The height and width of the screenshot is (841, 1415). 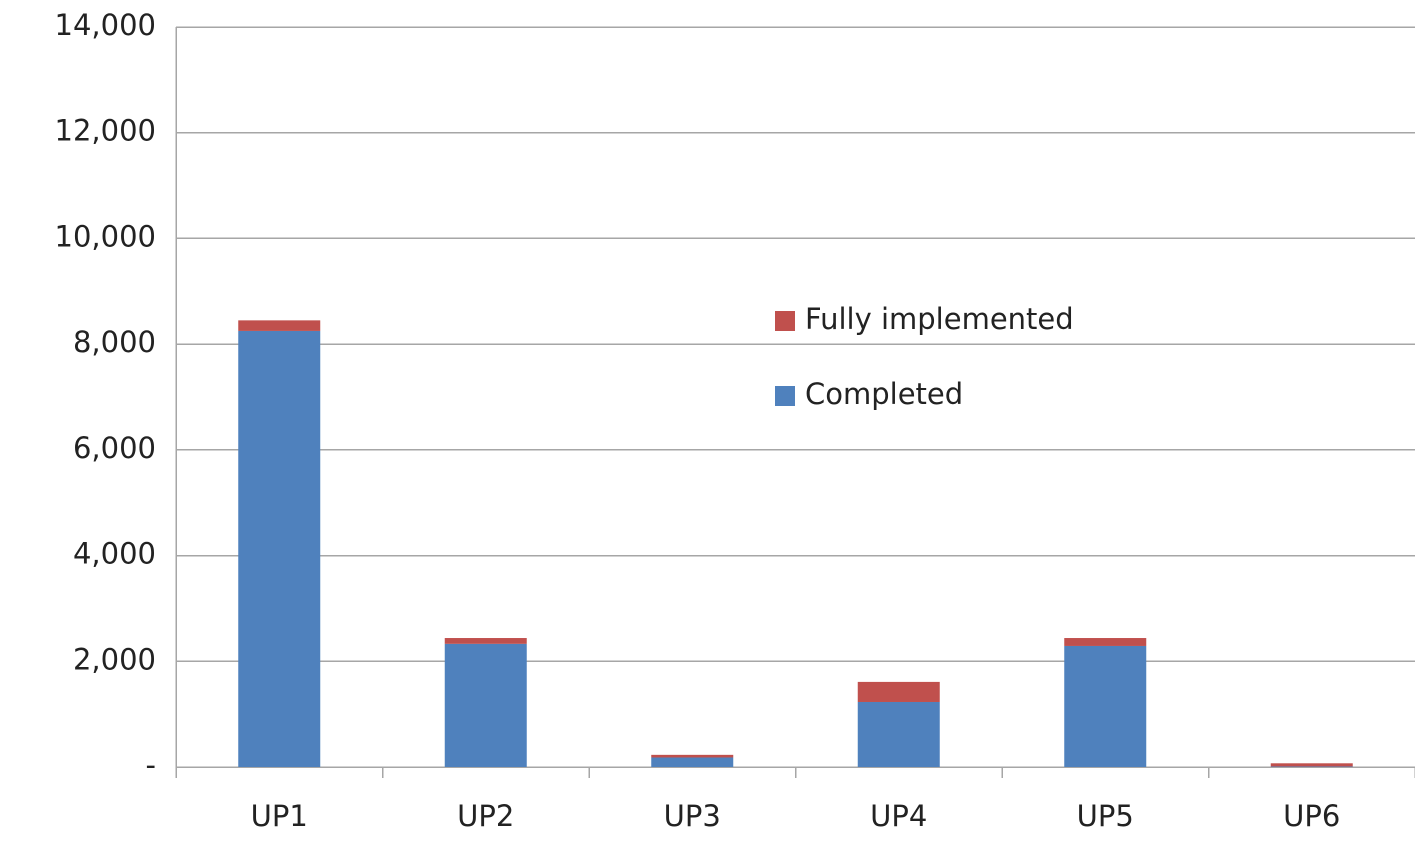 I want to click on legend-label: Fully implemented, so click(x=939, y=319).